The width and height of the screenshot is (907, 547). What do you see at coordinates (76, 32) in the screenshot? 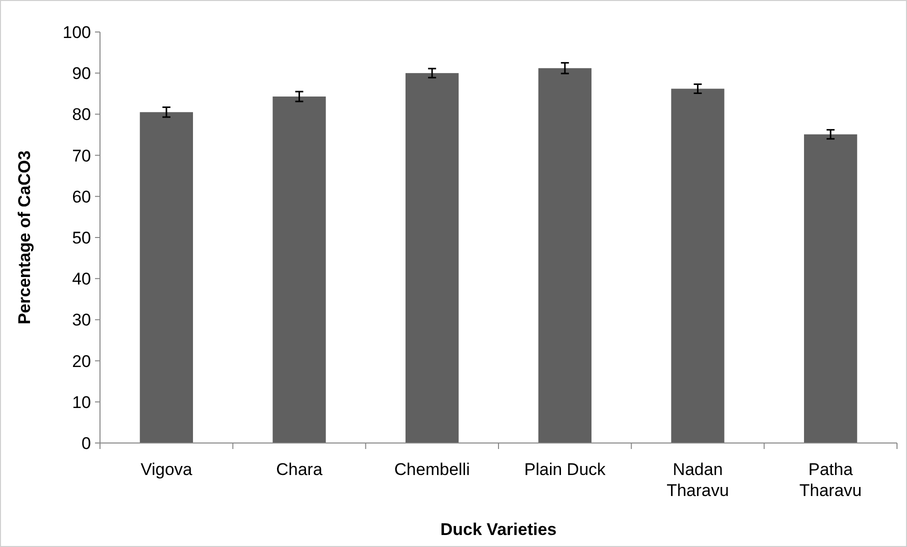
I see `y-tick-label: 100` at bounding box center [76, 32].